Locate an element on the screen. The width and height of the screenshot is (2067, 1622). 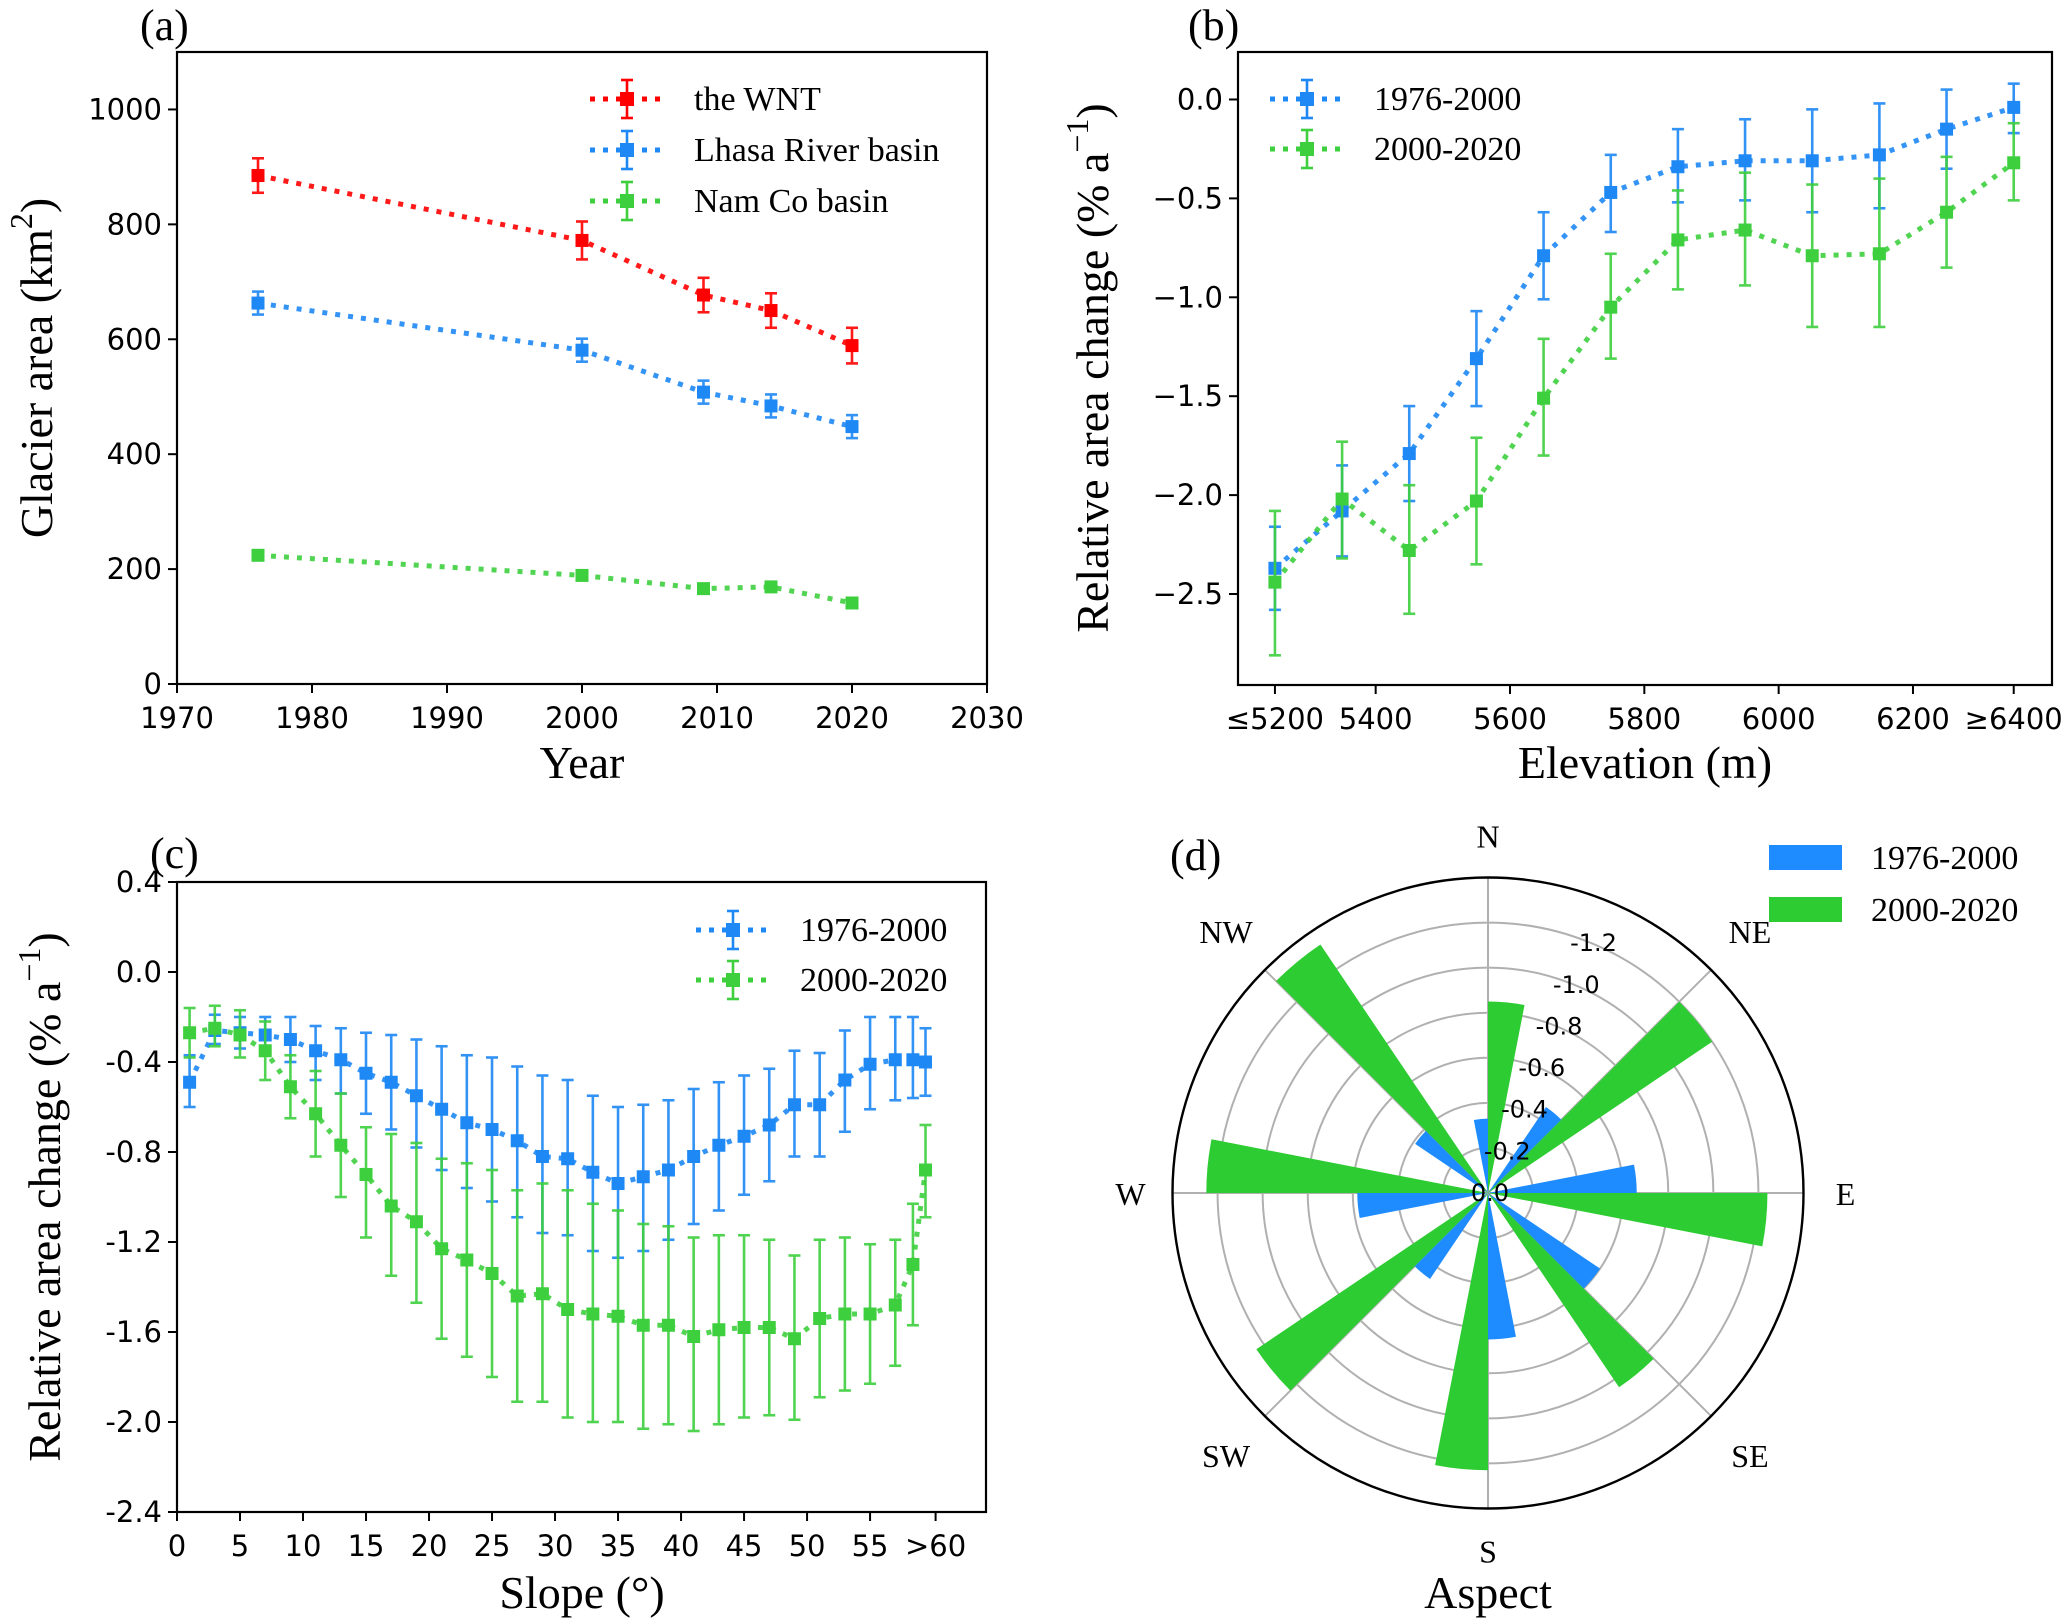
x-tick-label: ≥6400 is located at coordinates (2014, 719).